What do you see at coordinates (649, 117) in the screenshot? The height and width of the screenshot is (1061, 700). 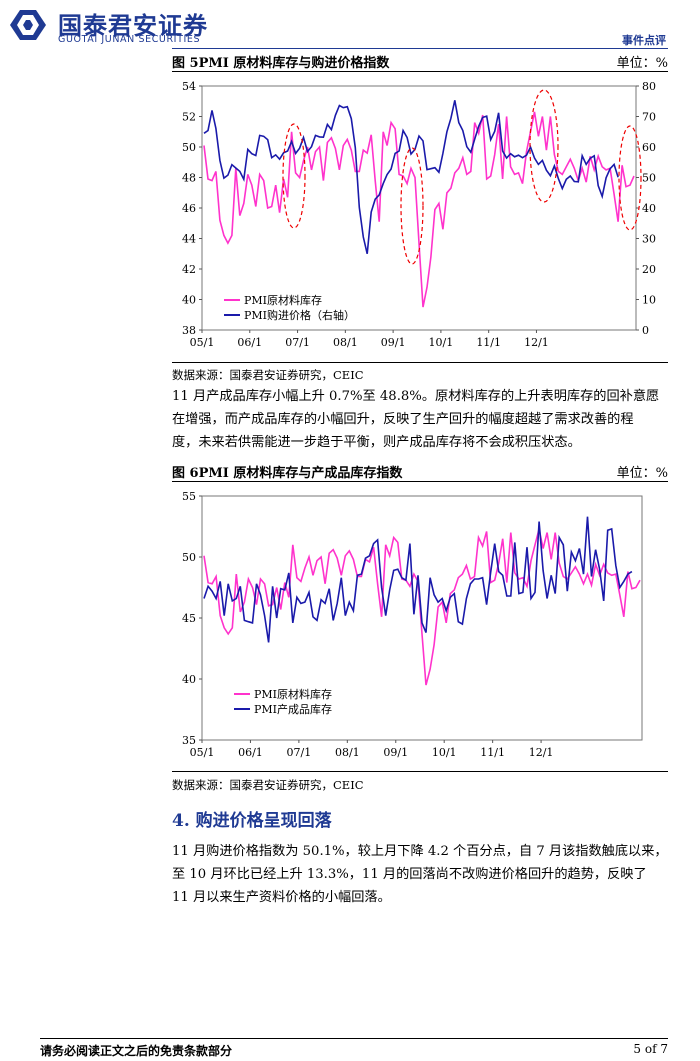 I see `y2-tick-label: 70` at bounding box center [649, 117].